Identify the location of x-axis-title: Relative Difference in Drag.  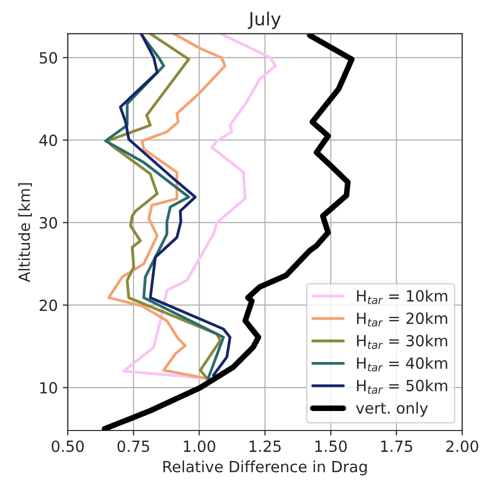
(265, 468).